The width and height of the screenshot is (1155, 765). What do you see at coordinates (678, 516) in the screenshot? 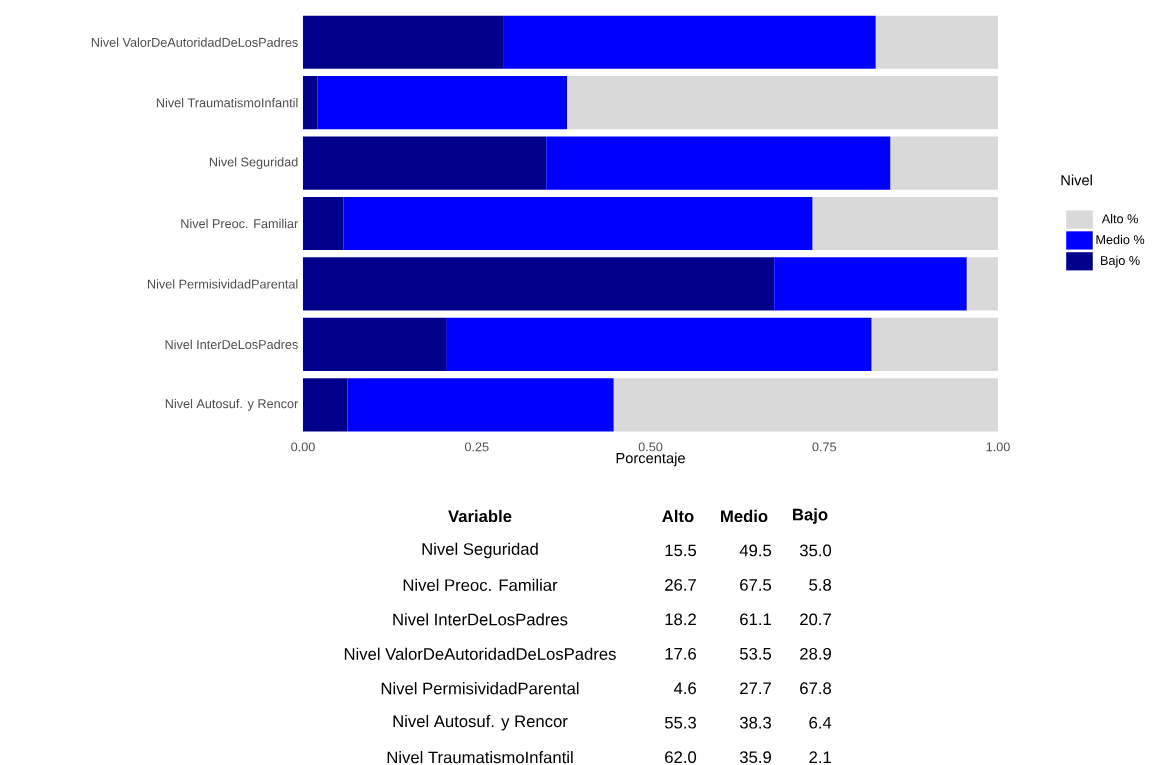
I see `text: Alto` at bounding box center [678, 516].